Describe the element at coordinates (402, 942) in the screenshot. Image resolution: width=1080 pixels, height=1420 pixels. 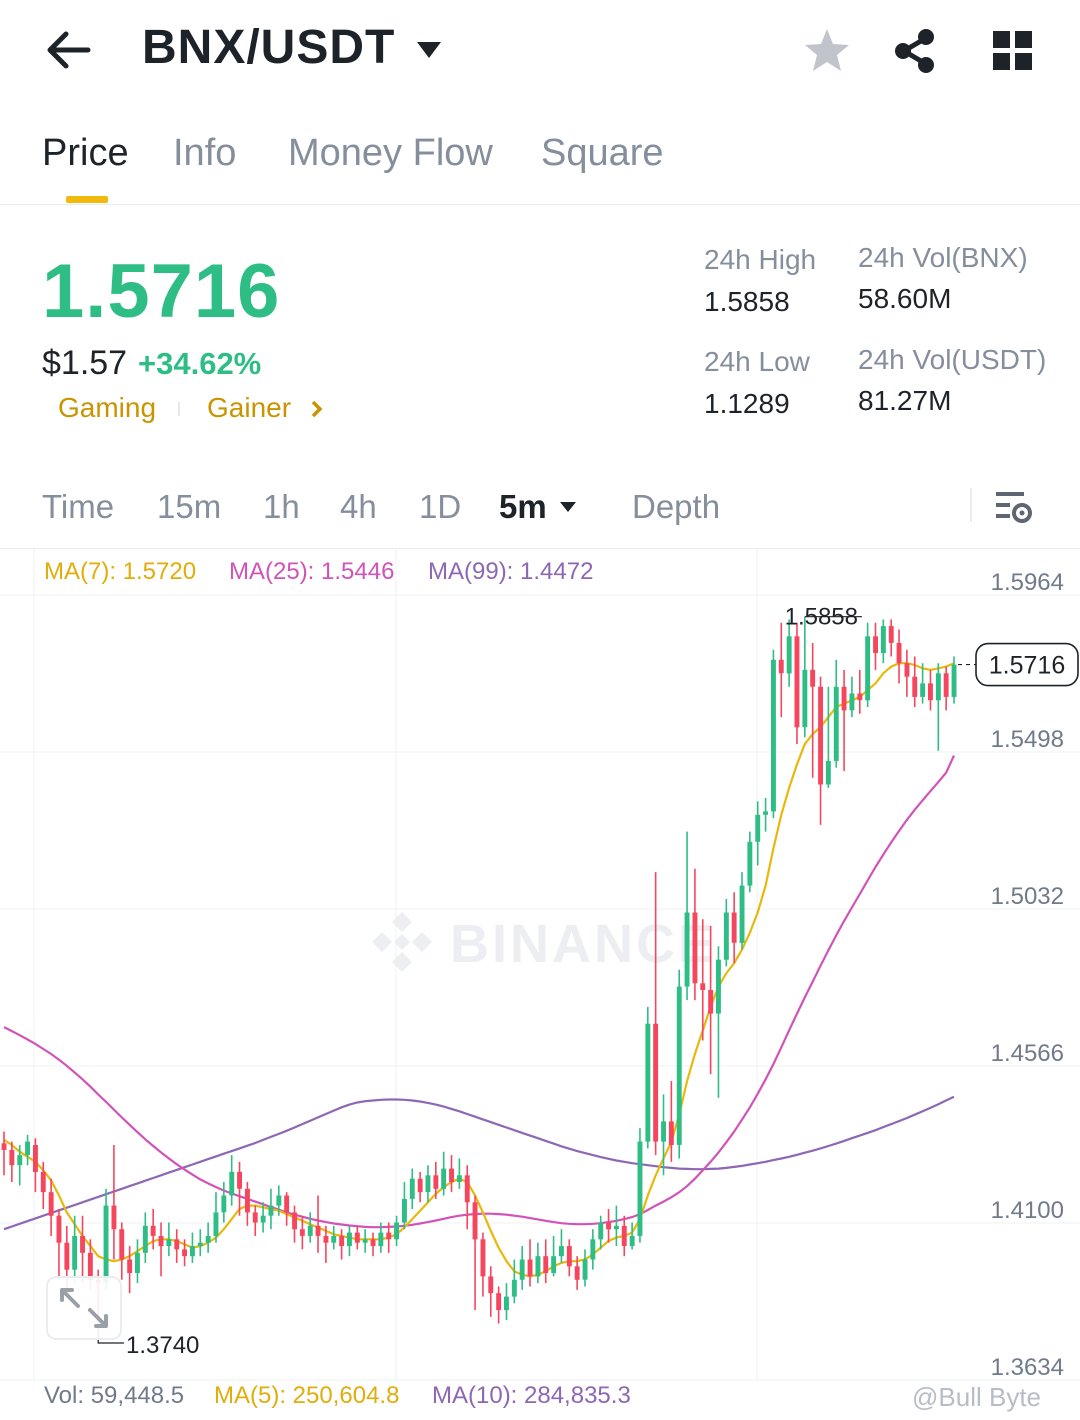
I see `binance-logo-icon` at that location.